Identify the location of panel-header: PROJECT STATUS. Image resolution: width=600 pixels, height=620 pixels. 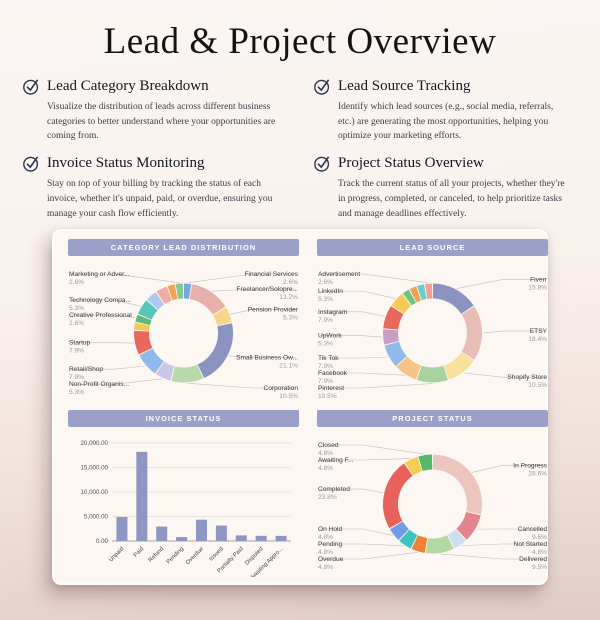
(432, 418).